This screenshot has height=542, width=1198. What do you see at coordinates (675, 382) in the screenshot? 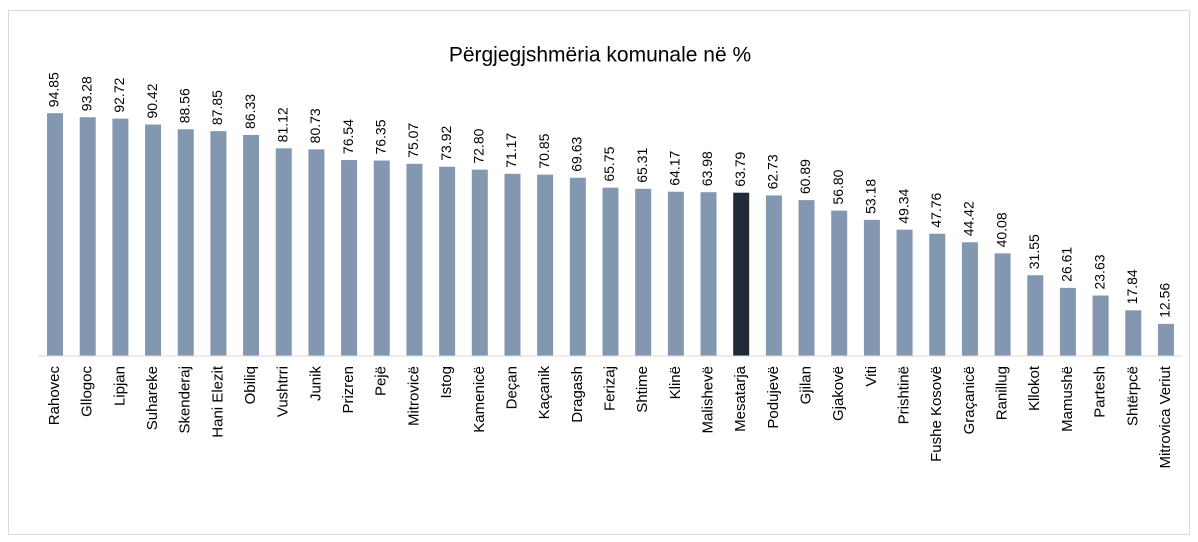
I see `x-tick-label: Klinë` at bounding box center [675, 382].